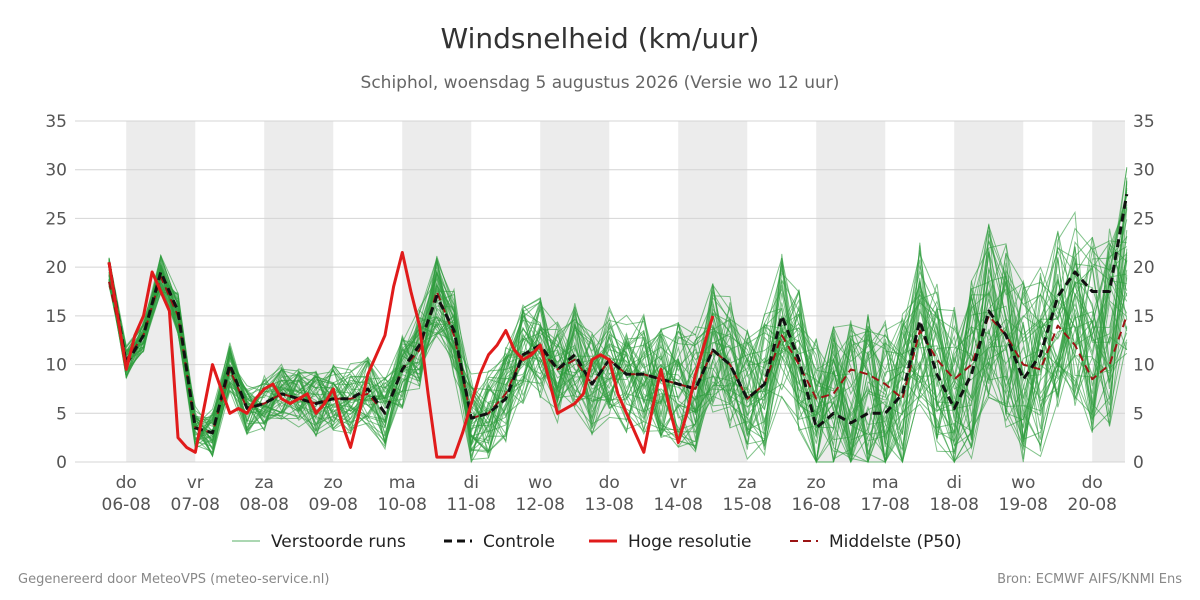 The height and width of the screenshot is (600, 1200). What do you see at coordinates (1144, 122) in the screenshot?
I see `y-tick-label-right: 35` at bounding box center [1144, 122].